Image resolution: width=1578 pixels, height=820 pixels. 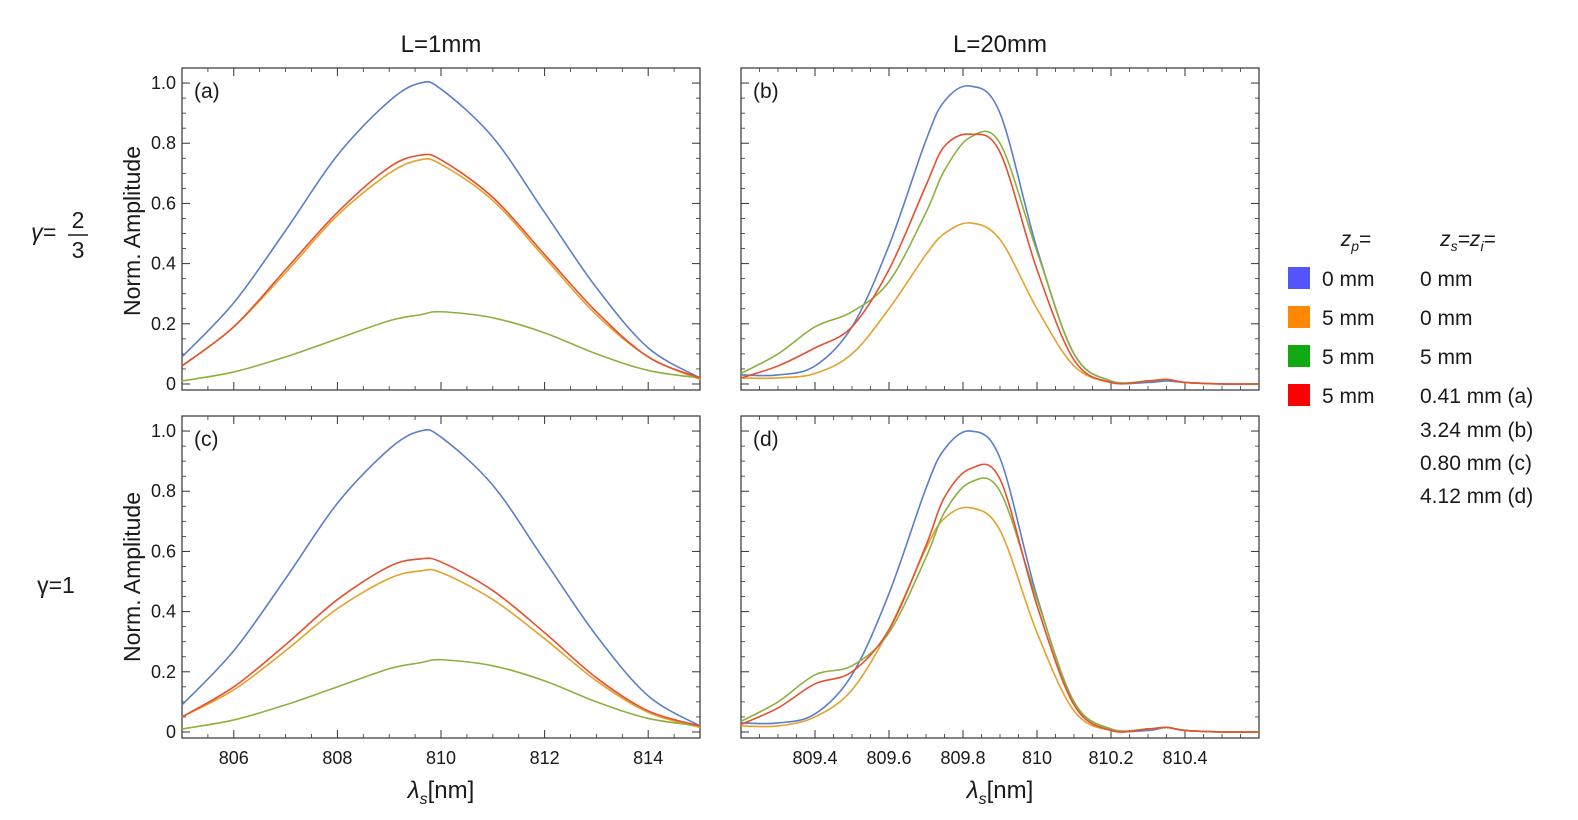 What do you see at coordinates (1000, 44) in the screenshot?
I see `column-title-right: L=20mm` at bounding box center [1000, 44].